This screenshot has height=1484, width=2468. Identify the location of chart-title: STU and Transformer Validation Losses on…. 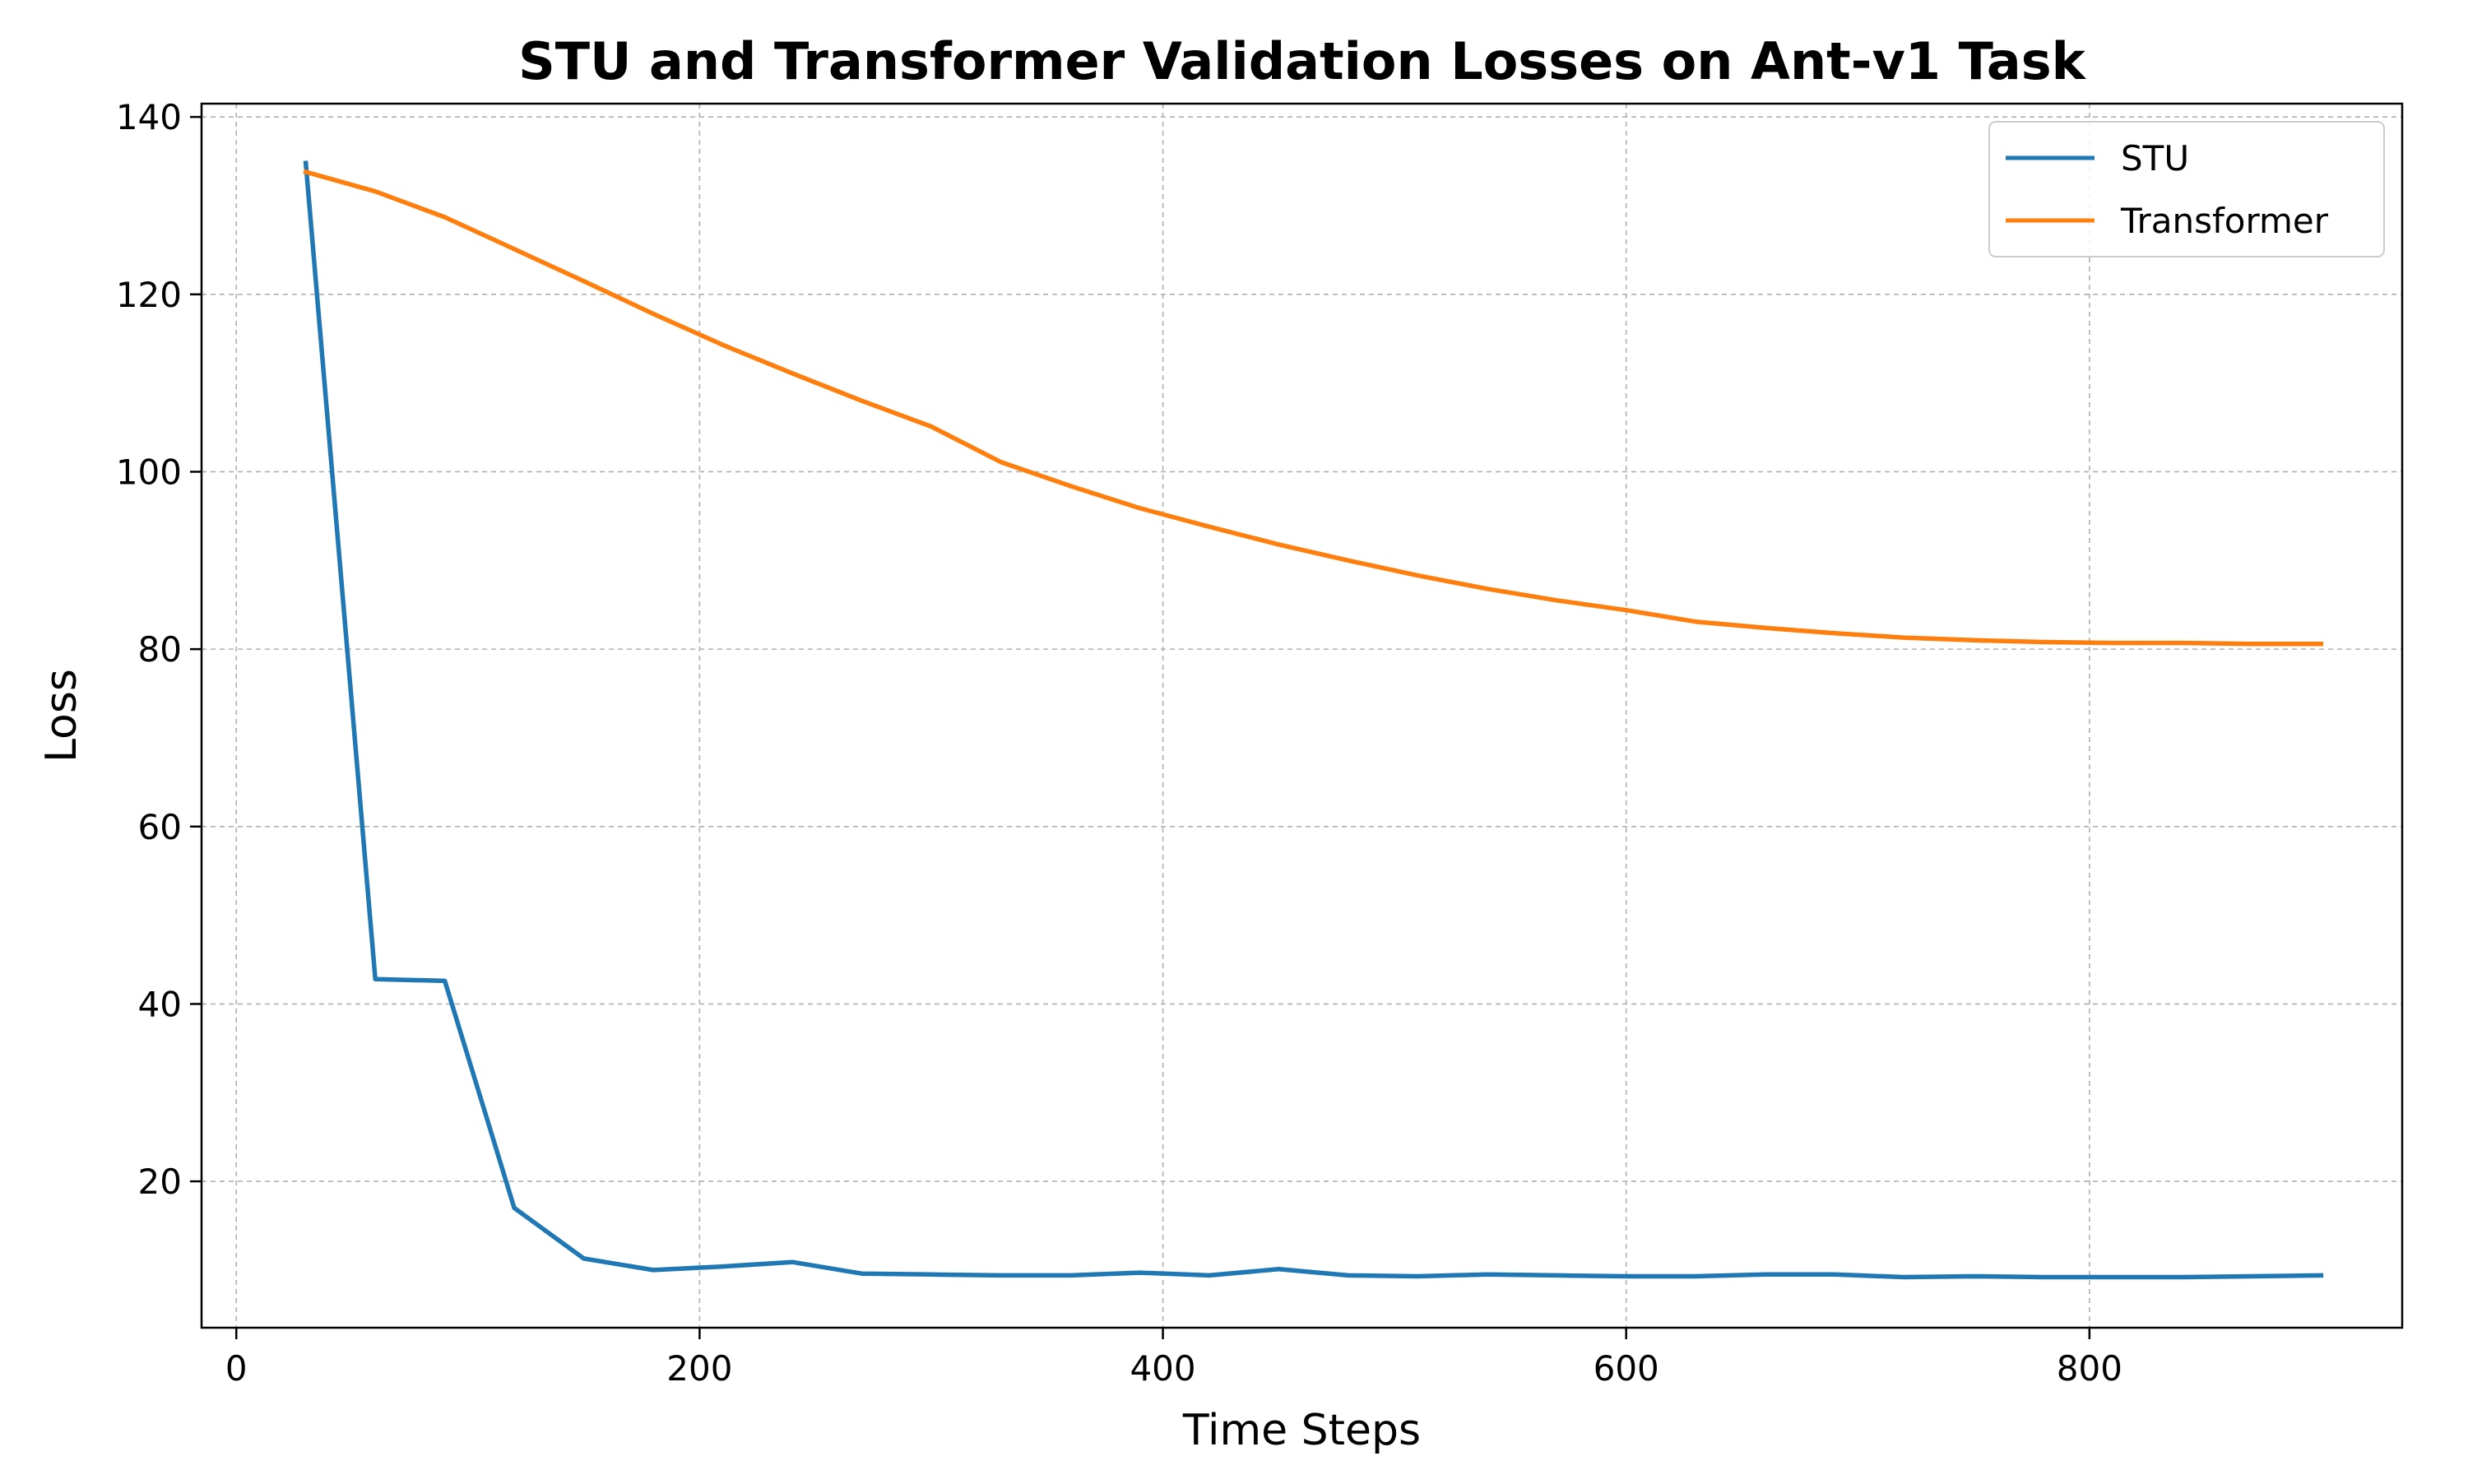
(1302, 61).